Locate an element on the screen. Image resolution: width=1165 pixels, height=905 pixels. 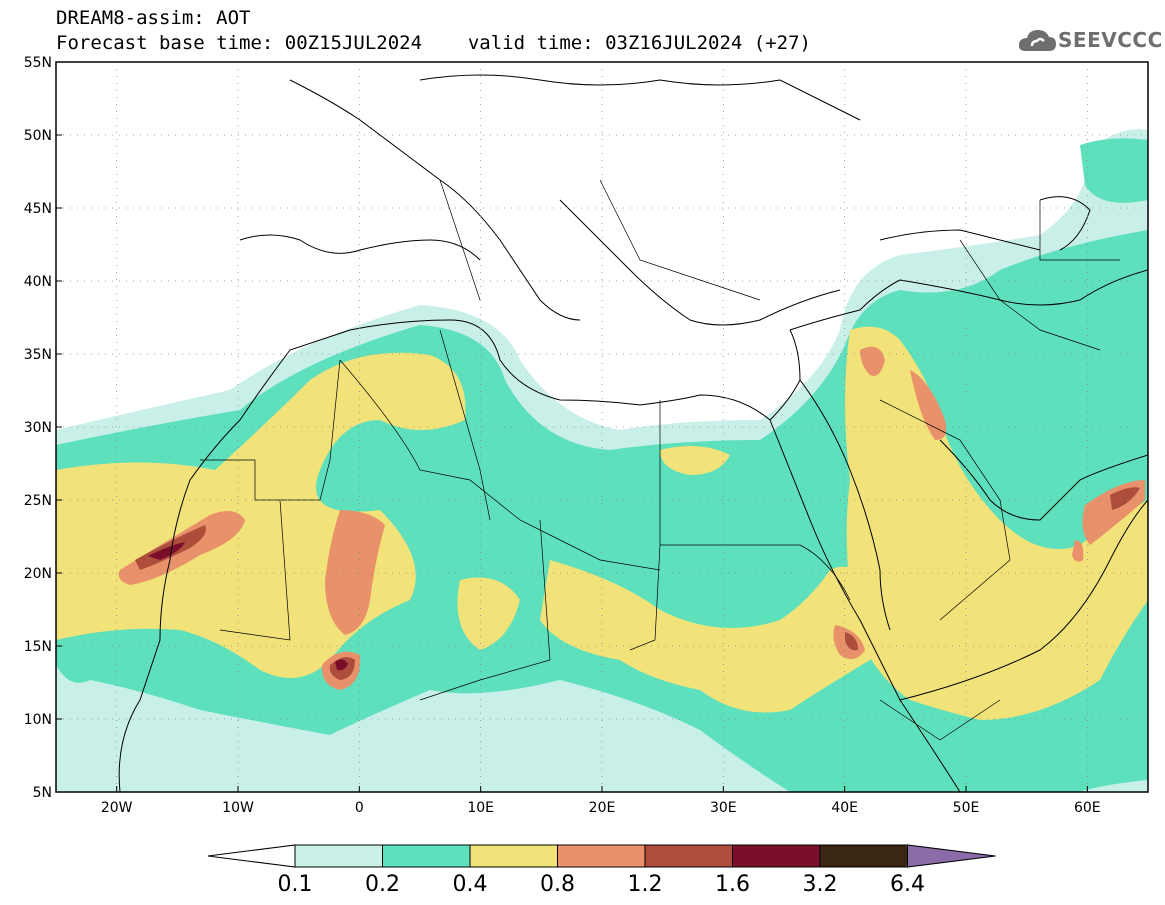
lat-tick-label: 40N is located at coordinates (38, 282).